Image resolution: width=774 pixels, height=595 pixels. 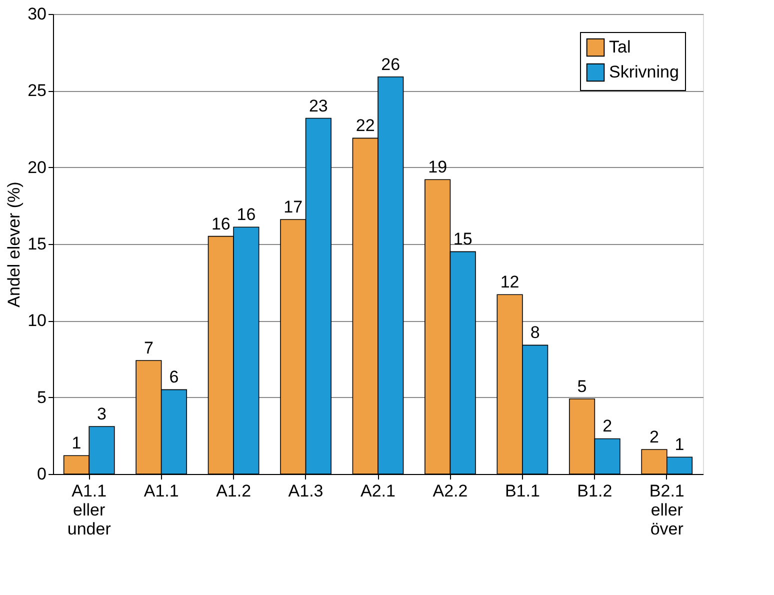 What do you see at coordinates (620, 47) in the screenshot?
I see `legend-label: Tal` at bounding box center [620, 47].